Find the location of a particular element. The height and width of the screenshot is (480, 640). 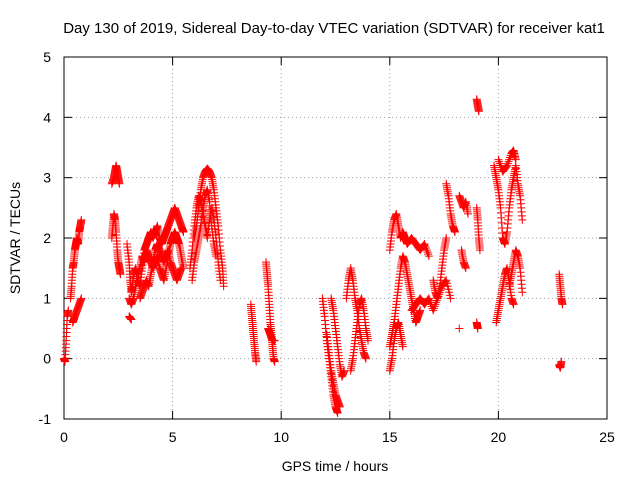

y-tick-label: 1 is located at coordinates (47, 298).